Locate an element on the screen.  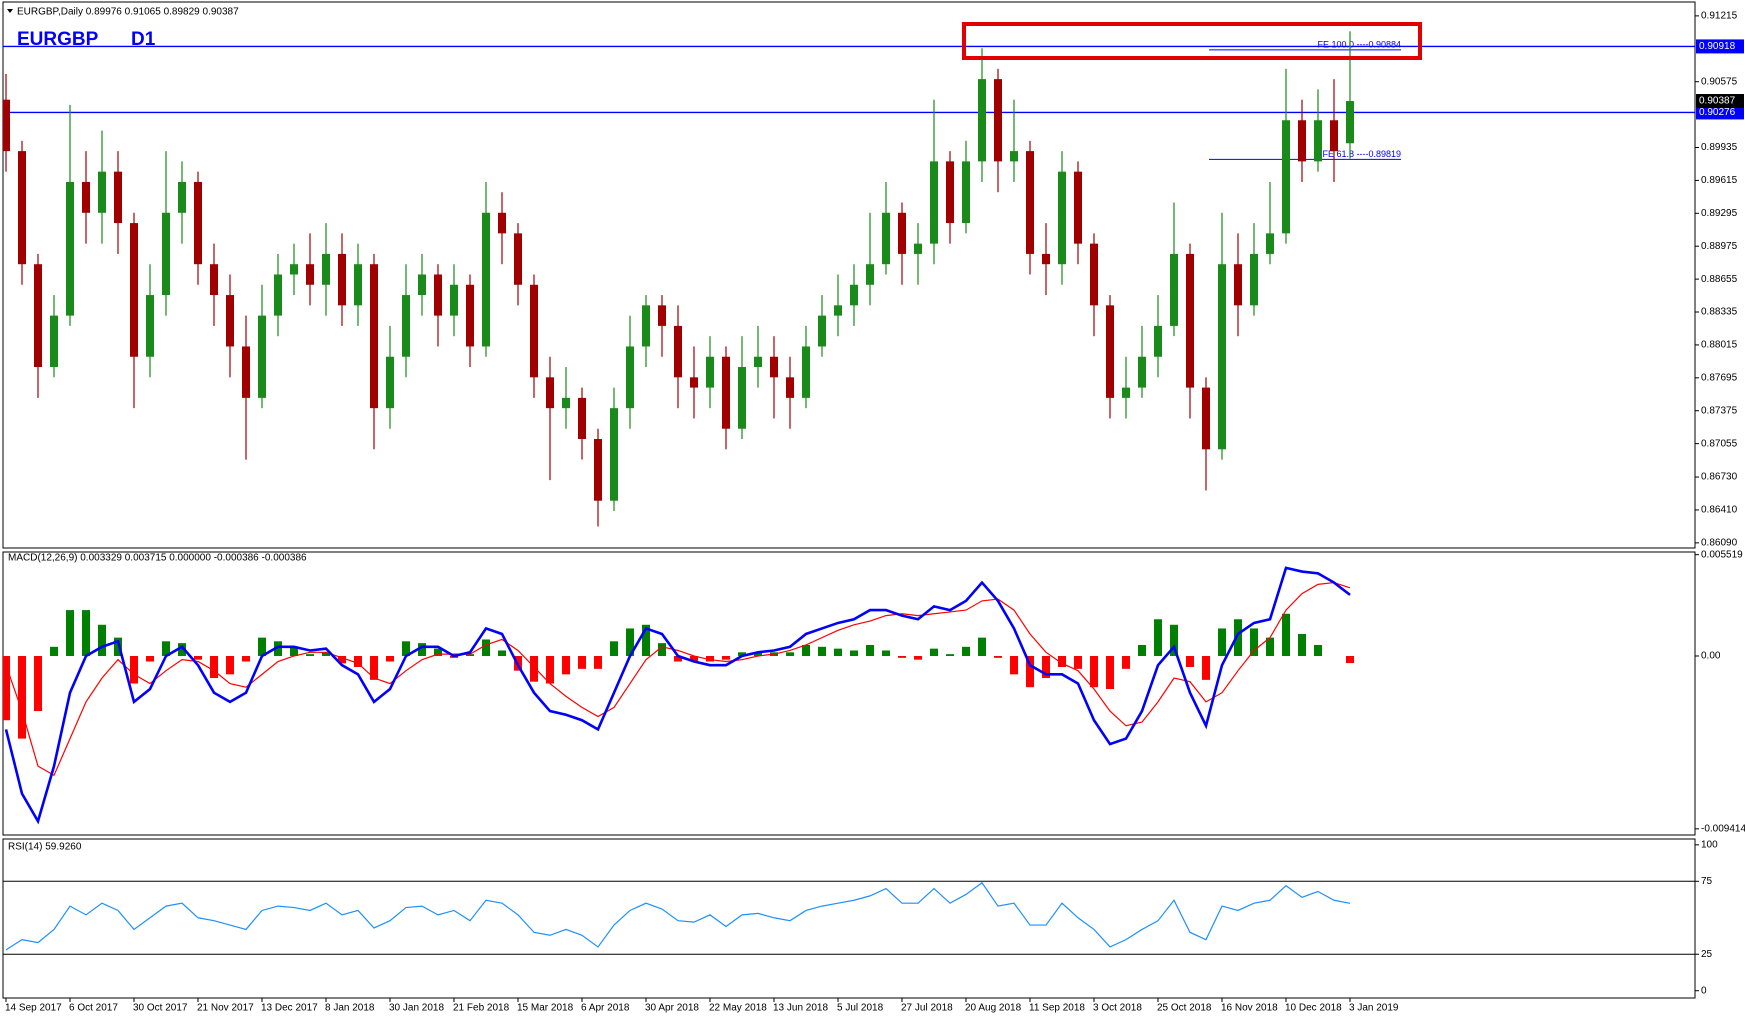
rsi-plot is located at coordinates (849, 917).